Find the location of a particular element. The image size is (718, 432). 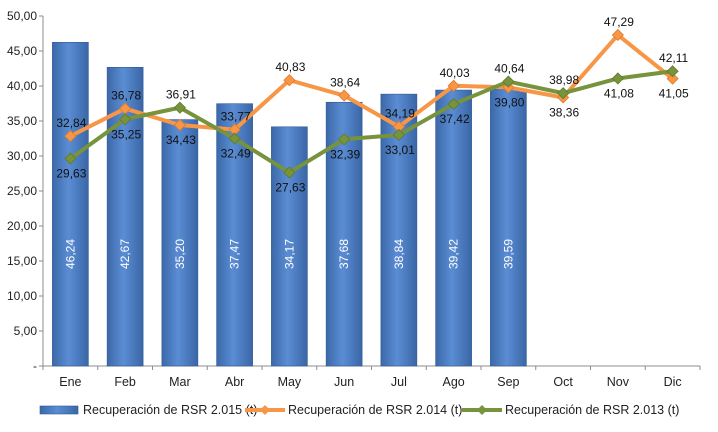

y-tick-label: 5,00 is located at coordinates (26, 331).